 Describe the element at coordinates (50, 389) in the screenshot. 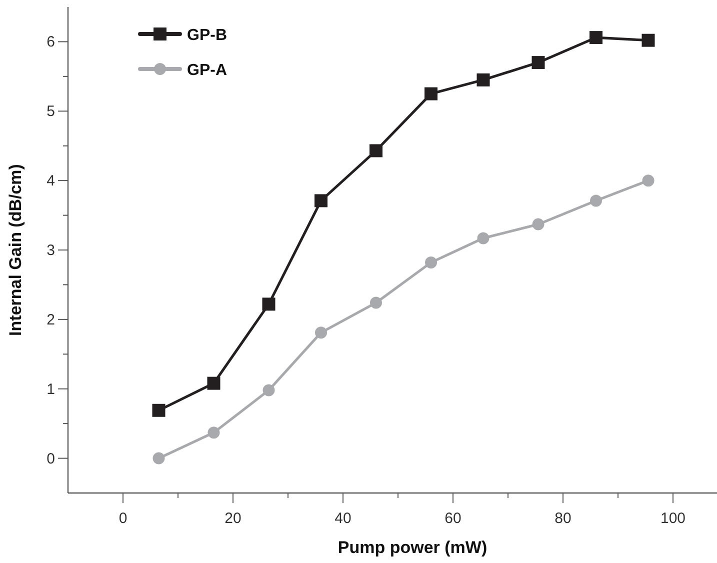

I see `y-tick-label: 1` at that location.